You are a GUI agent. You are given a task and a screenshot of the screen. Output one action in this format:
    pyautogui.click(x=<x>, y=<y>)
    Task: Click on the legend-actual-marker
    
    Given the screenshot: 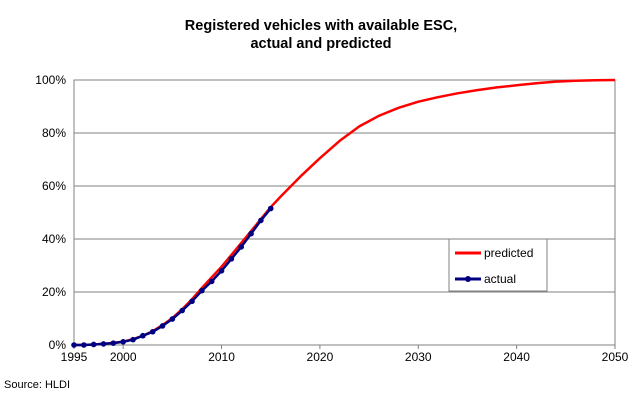 What is the action you would take?
    pyautogui.click(x=468, y=279)
    